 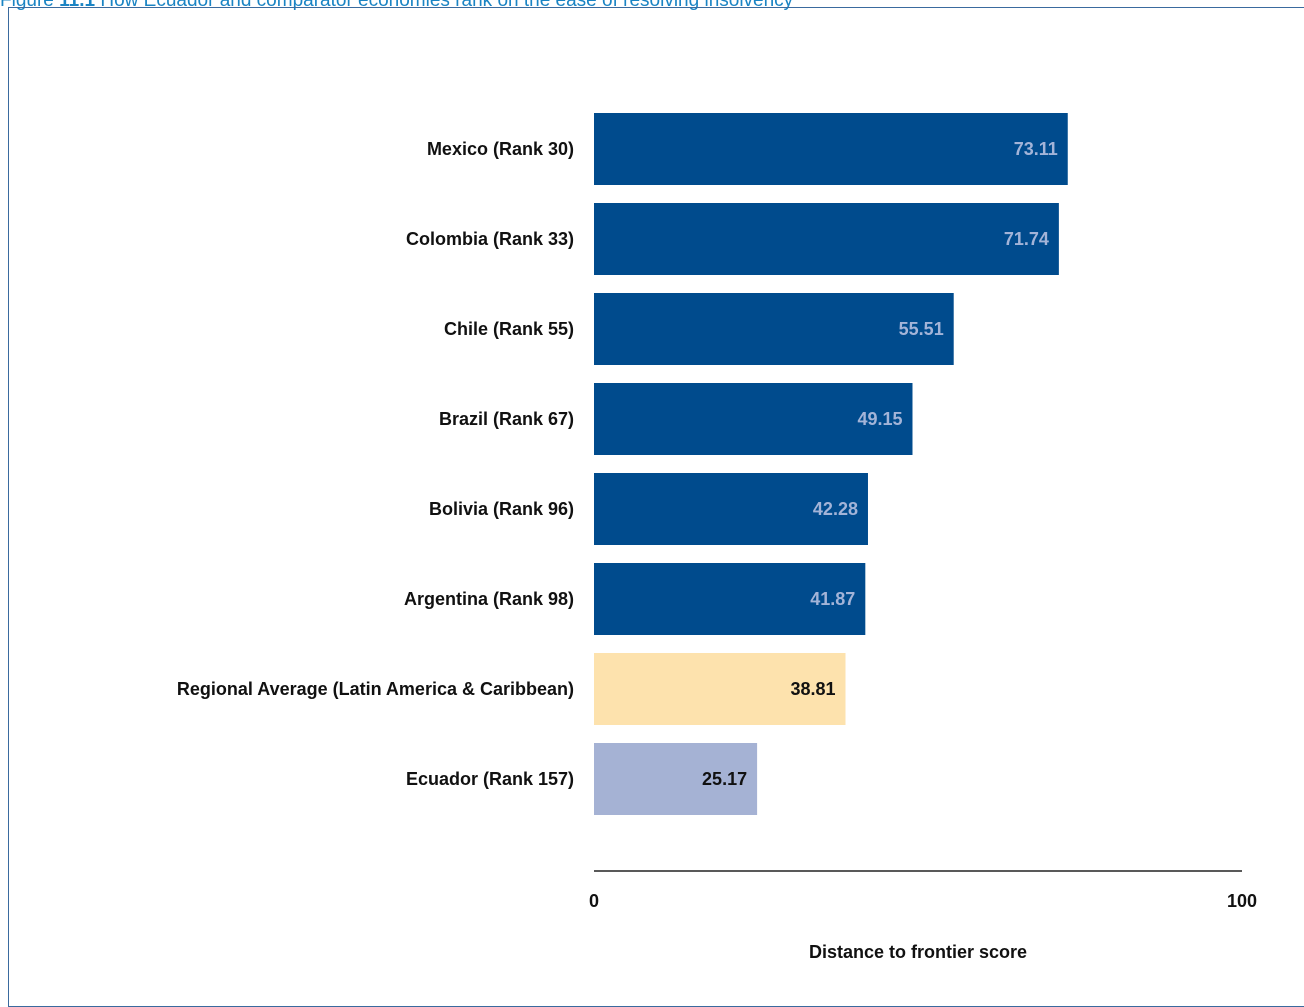 I want to click on value-label-6: 38.81, so click(x=812, y=689).